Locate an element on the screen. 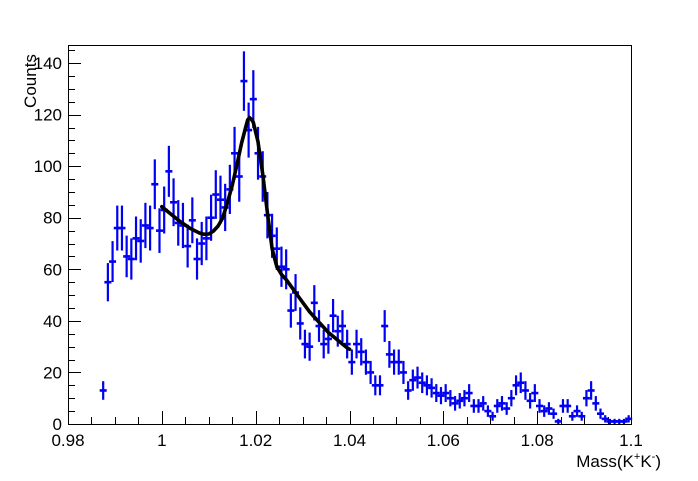 This screenshot has height=481, width=698. x-axis-ticks is located at coordinates (350, 417).